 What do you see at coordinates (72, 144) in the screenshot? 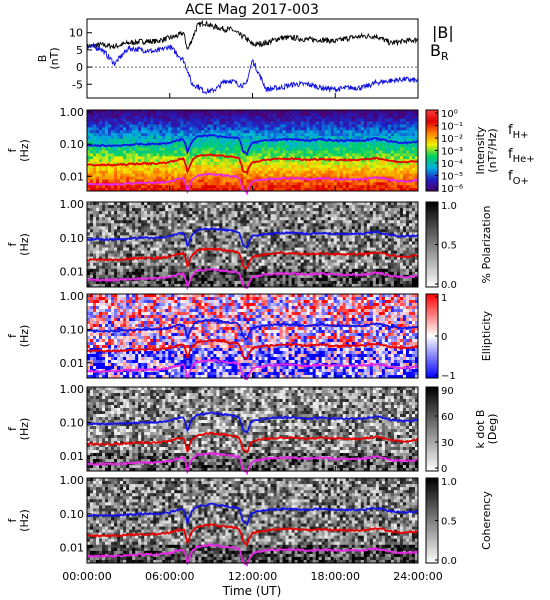
I see `y-tick-label: 0.10` at bounding box center [72, 144].